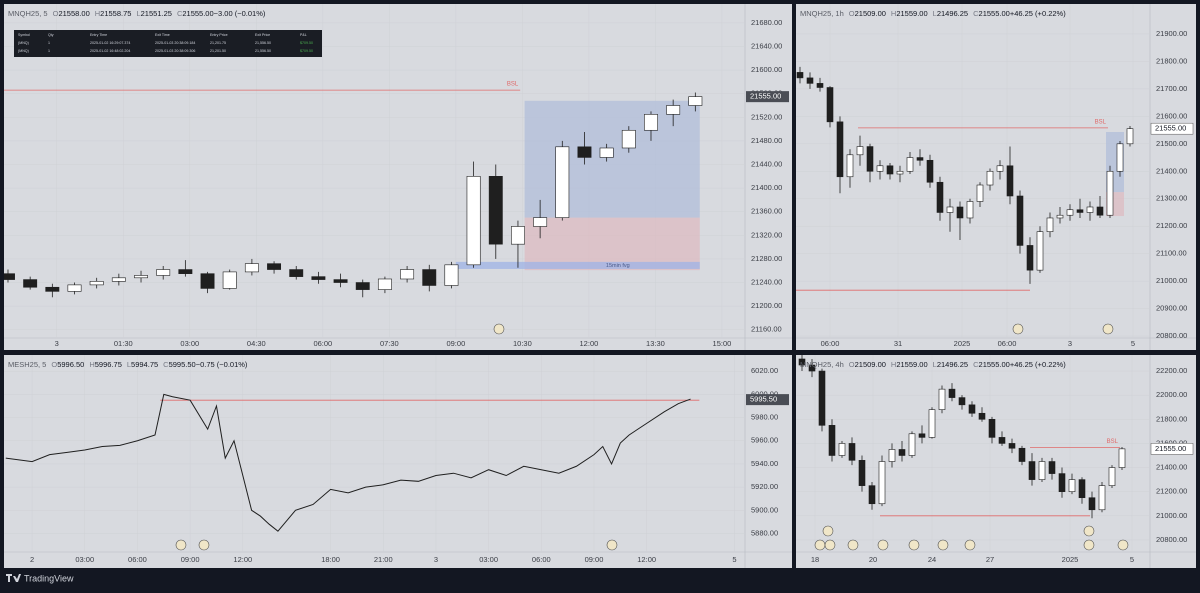  Describe the element at coordinates (541, 559) in the screenshot. I see `x-tick-label: 06:00` at that location.